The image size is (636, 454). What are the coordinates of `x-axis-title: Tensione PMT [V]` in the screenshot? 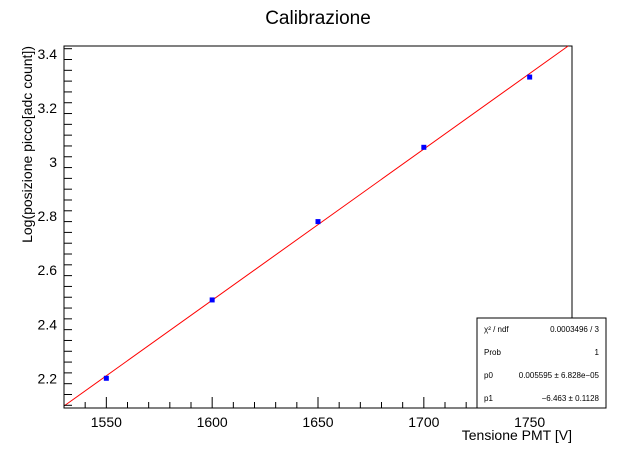 It's located at (517, 435).